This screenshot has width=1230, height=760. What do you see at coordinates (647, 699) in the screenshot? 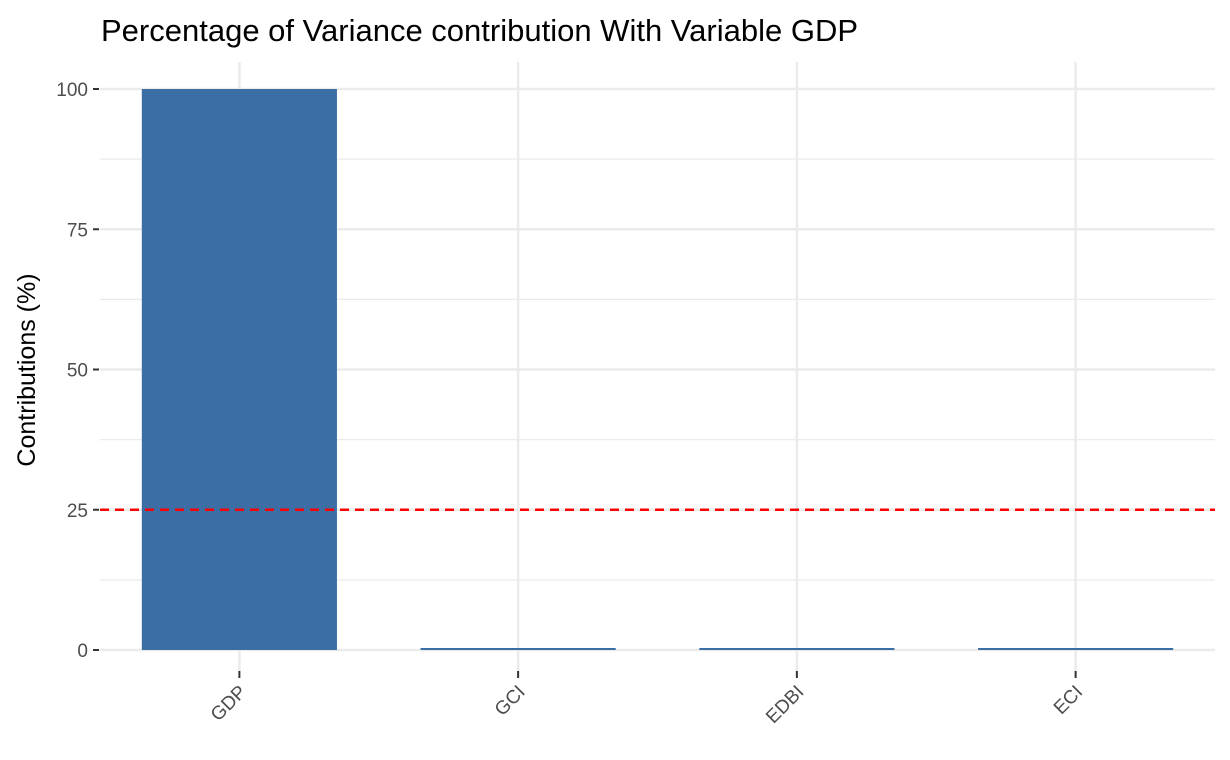
I see `x-axis: GDP GCI EDBI ECI` at bounding box center [647, 699].